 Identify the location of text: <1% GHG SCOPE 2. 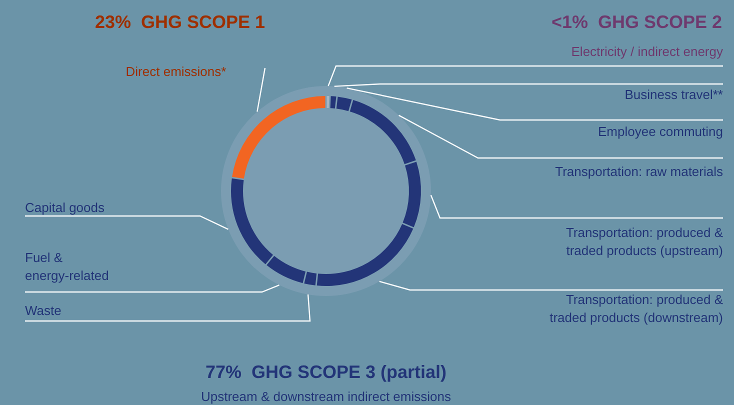
(636, 22).